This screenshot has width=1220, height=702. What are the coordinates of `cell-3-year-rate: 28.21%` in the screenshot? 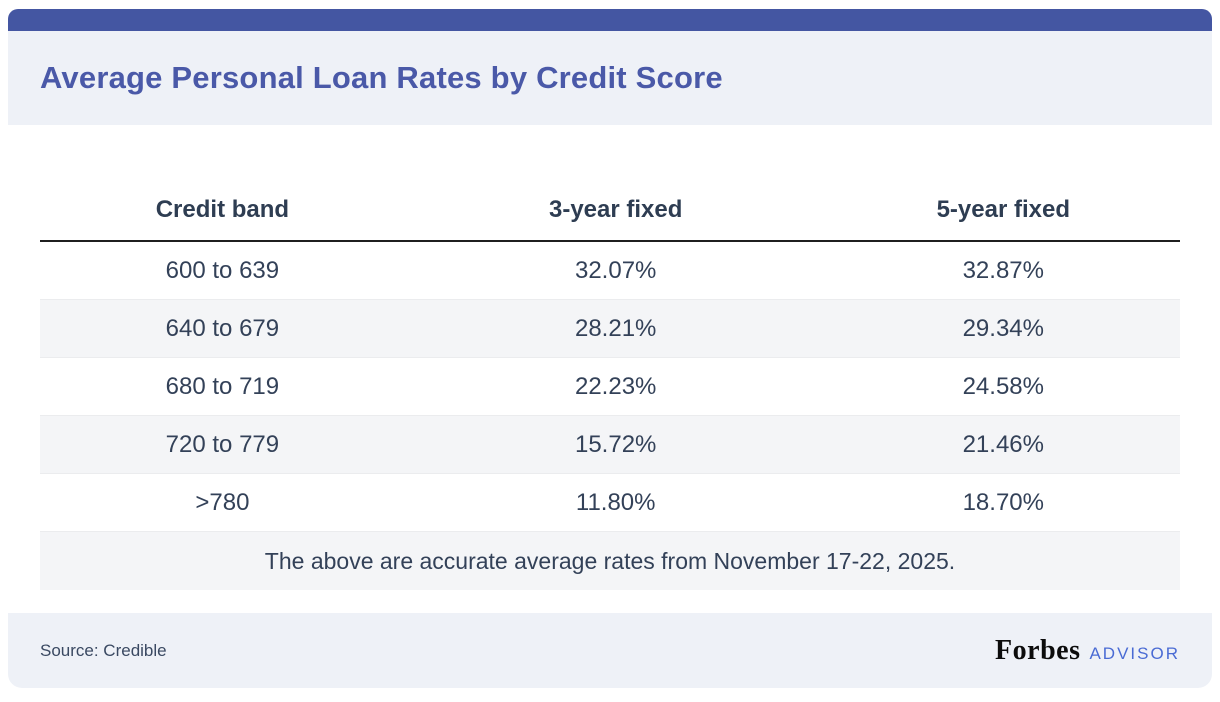 It's located at (615, 328).